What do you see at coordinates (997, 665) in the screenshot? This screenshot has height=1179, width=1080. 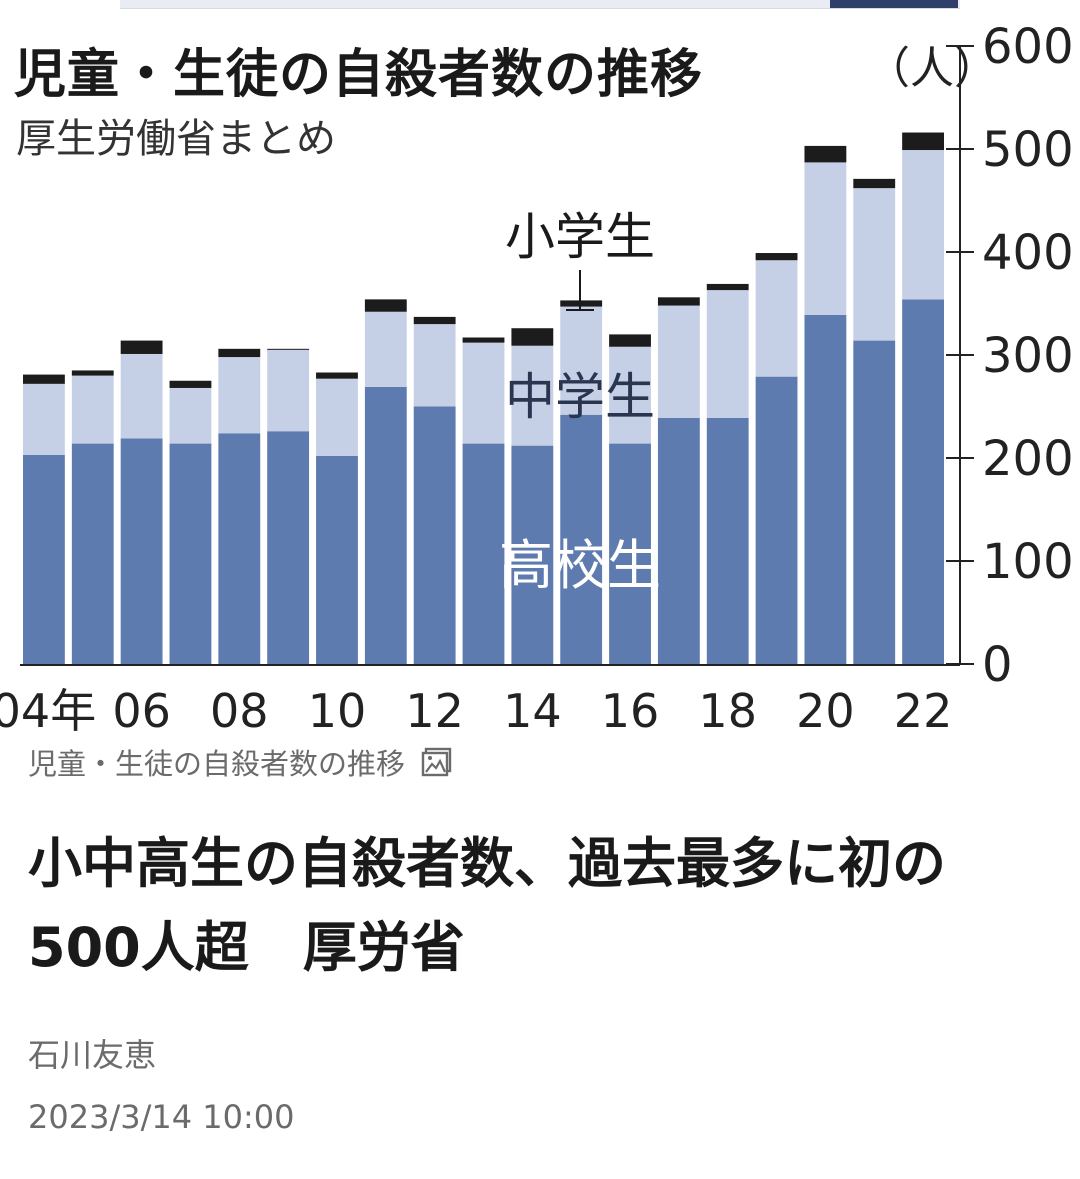 I see `y-tick-label: 0` at bounding box center [997, 665].